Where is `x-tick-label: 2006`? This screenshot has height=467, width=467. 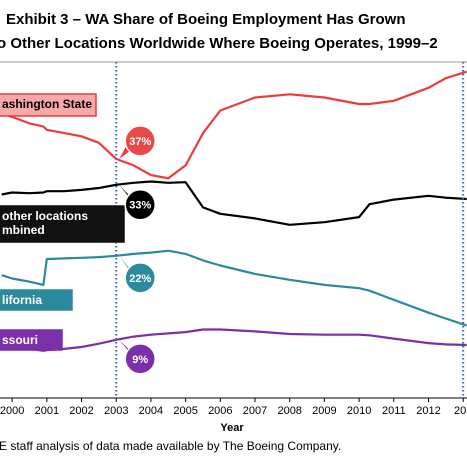
x-tick-label: 2006 is located at coordinates (220, 411).